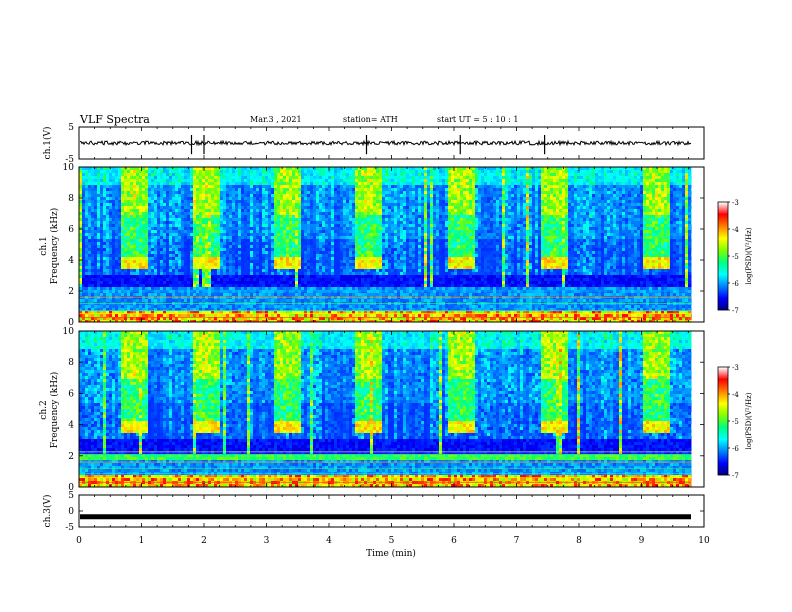 This screenshot has height=612, width=792. Describe the element at coordinates (370, 119) in the screenshot. I see `figure-station: station= ATH` at that location.